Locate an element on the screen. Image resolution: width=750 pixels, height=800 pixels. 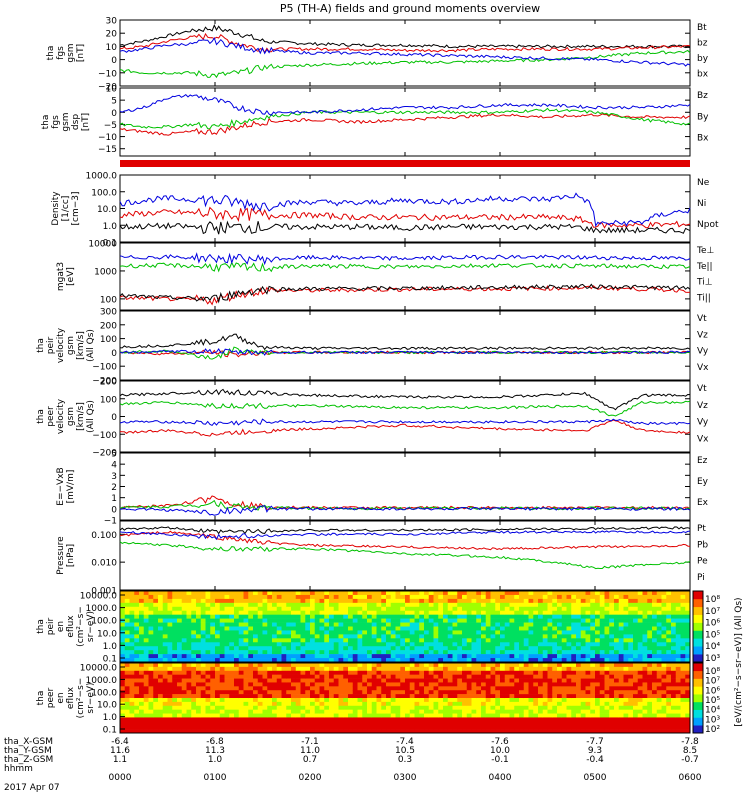
x-row-label: hhmm is located at coordinates (18, 769).